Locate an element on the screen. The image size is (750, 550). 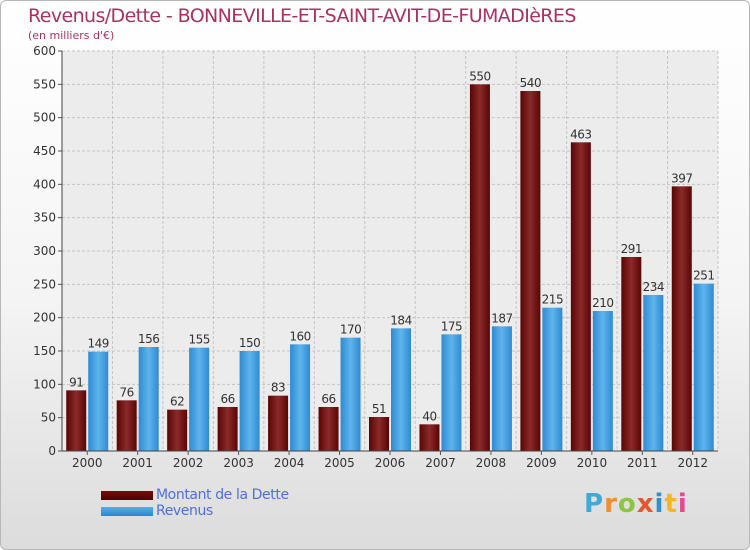
proxiti-logo: Proxiti is located at coordinates (636, 504).